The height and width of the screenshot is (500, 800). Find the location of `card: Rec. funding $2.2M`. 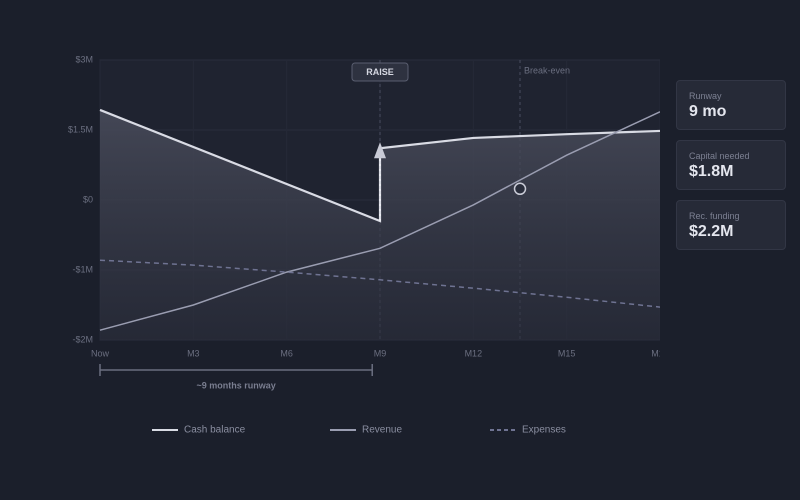

card: Rec. funding $2.2M is located at coordinates (731, 225).